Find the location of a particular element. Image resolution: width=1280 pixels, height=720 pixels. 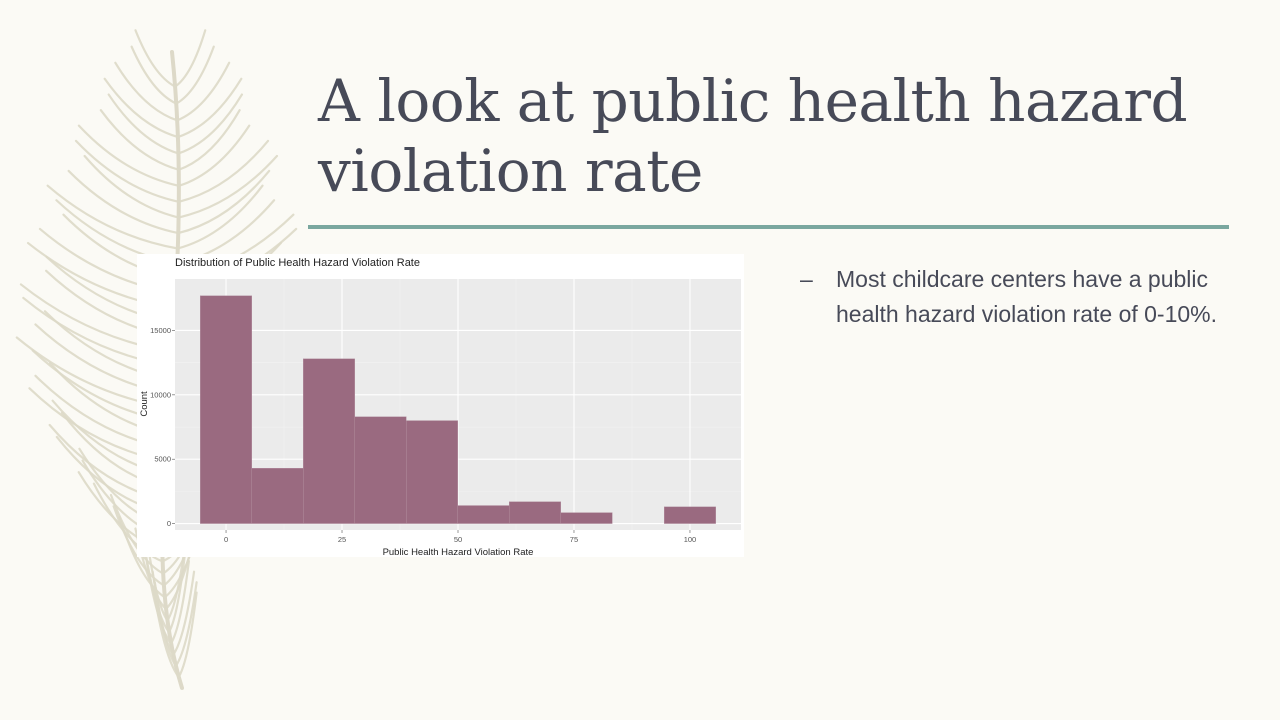

x-tick-label: 50 is located at coordinates (458, 539).